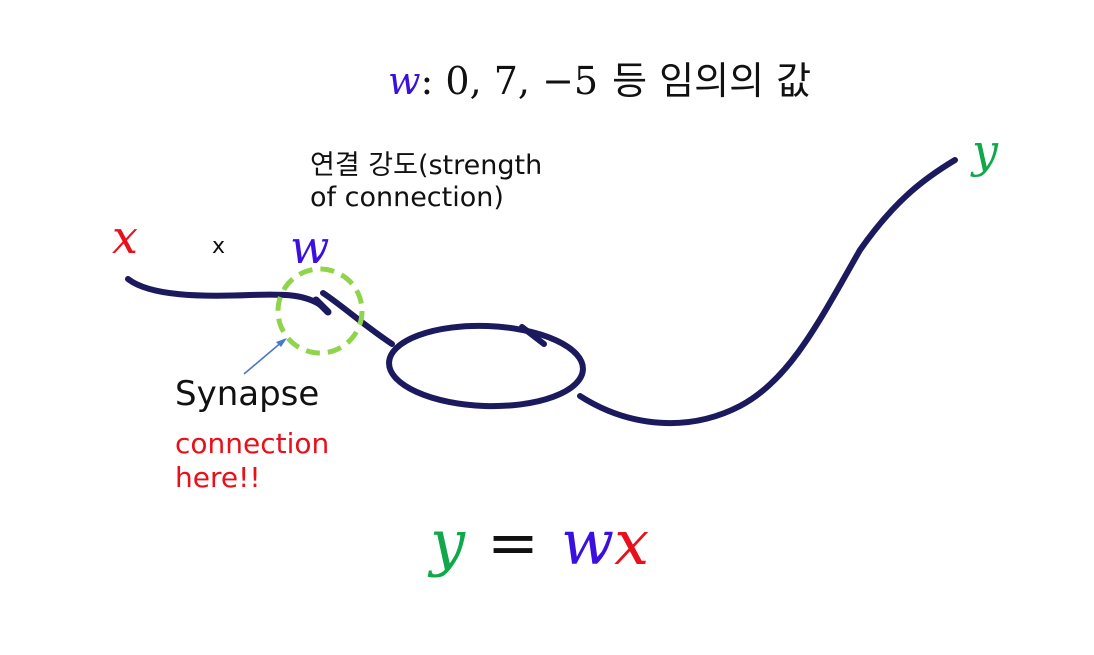 This screenshot has height=655, width=1094. I want to click on y-variable-label: y, so click(985, 151).